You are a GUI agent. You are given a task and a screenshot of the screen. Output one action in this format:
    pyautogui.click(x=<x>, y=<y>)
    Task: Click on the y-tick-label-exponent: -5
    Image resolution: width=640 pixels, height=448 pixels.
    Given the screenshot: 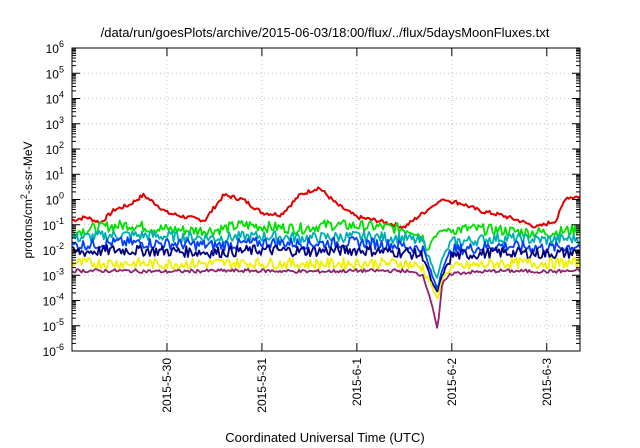 What is the action you would take?
    pyautogui.click(x=60, y=322)
    